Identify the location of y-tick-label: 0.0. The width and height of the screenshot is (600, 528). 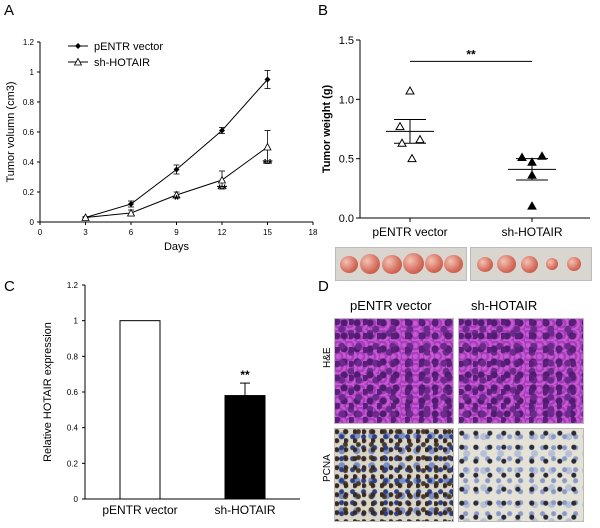
(346, 219).